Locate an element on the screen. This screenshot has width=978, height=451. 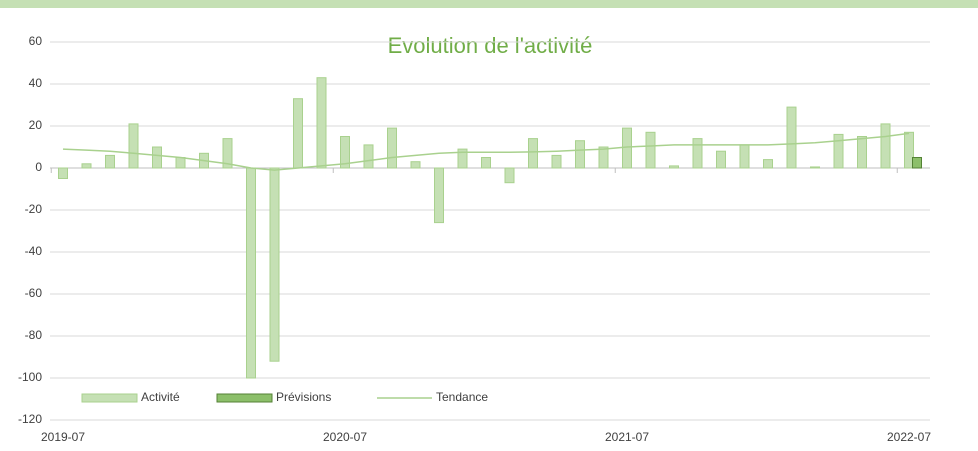
y-tick-label: -40 is located at coordinates (34, 251).